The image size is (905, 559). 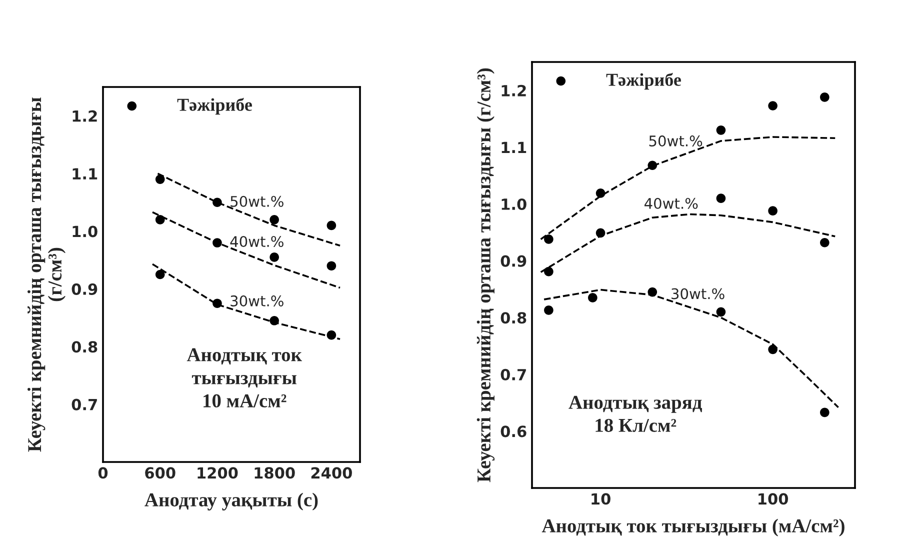 I want to click on x-tick-label: 600, so click(x=160, y=473).